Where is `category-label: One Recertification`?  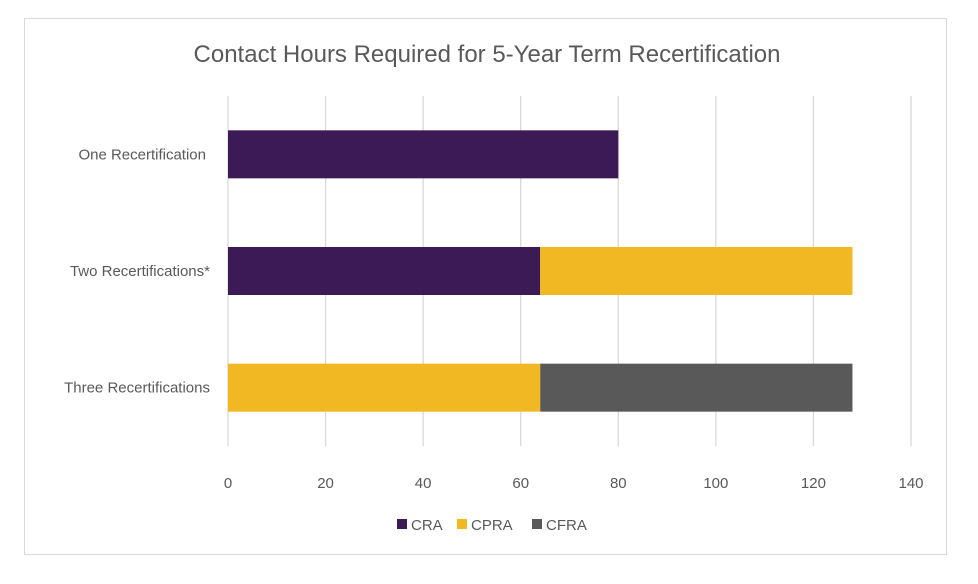
category-label: One Recertification is located at coordinates (142, 154).